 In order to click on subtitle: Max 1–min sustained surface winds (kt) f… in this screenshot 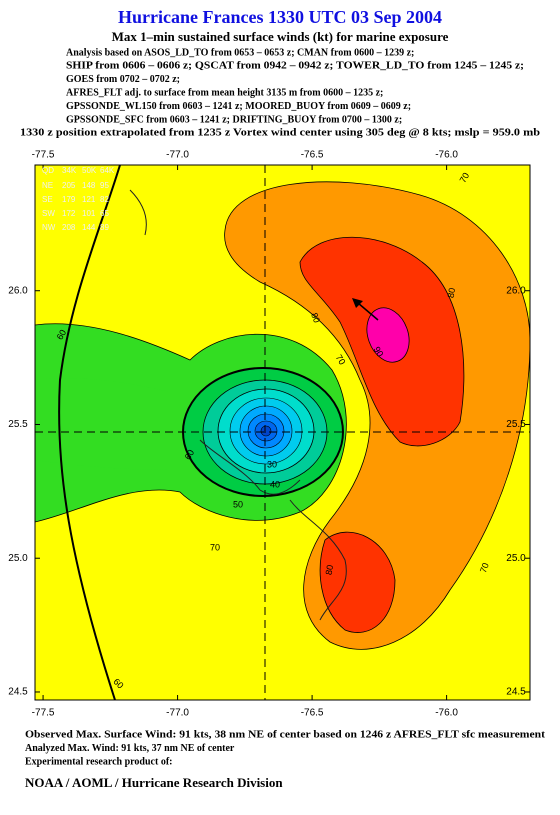, I will do `click(280, 36)`.